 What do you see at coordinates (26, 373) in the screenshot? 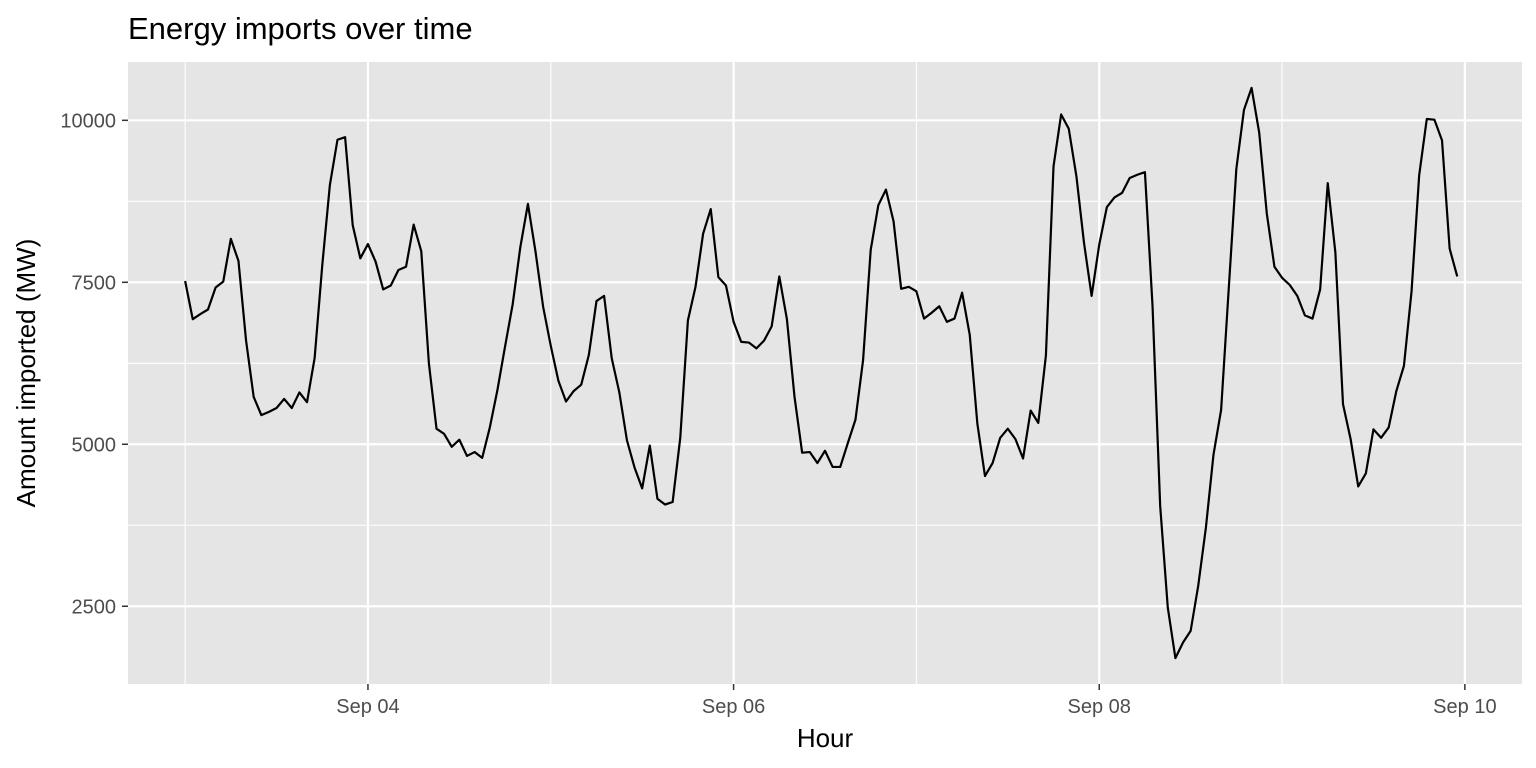
I see `y-axis-title: Amount imported (MW)` at bounding box center [26, 373].